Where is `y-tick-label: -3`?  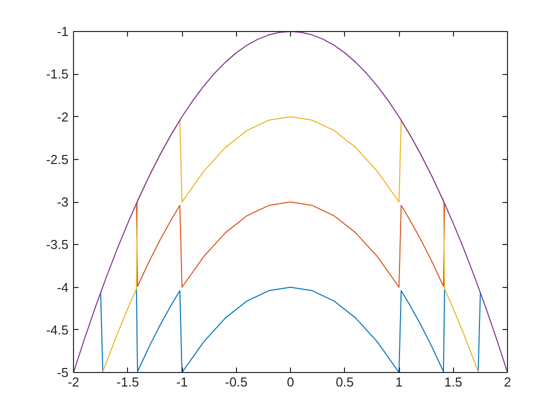 y-tick-label: -3 is located at coordinates (62, 202).